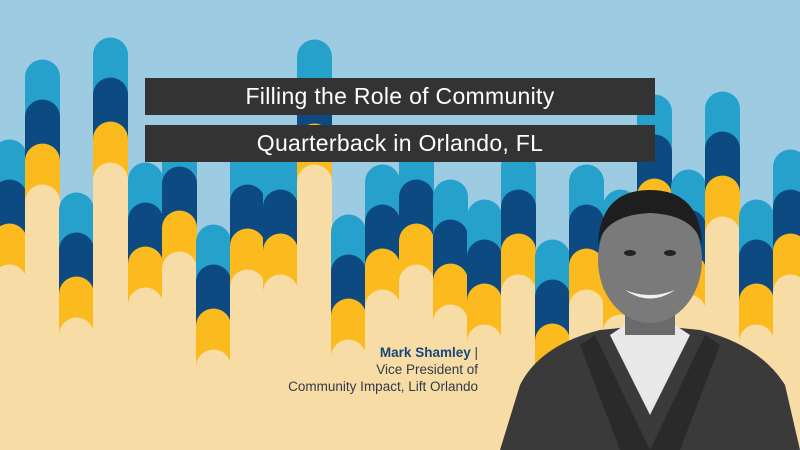 The image size is (800, 450). What do you see at coordinates (400, 96) in the screenshot?
I see `title-line-1: Filling the Role of Community` at bounding box center [400, 96].